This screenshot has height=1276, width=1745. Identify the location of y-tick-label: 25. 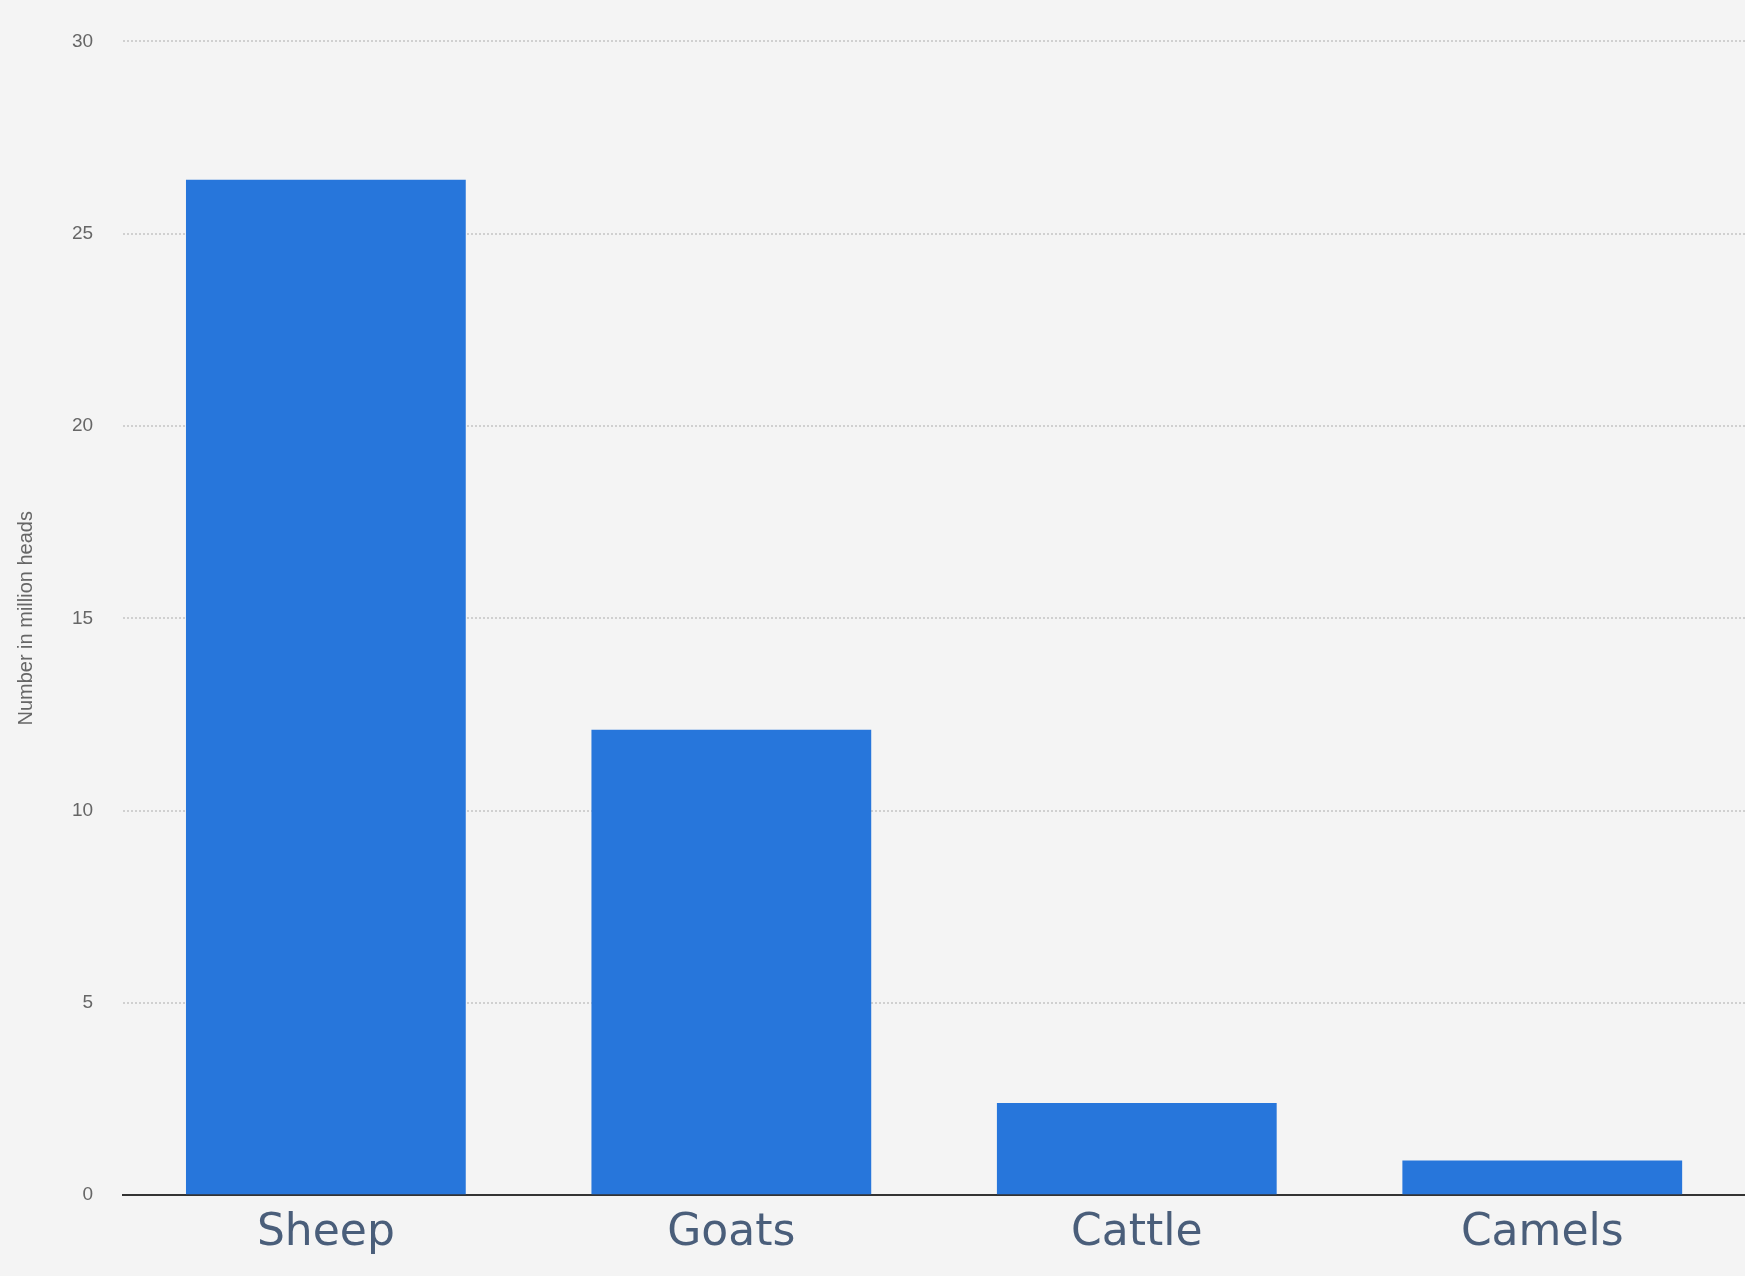
(82, 232).